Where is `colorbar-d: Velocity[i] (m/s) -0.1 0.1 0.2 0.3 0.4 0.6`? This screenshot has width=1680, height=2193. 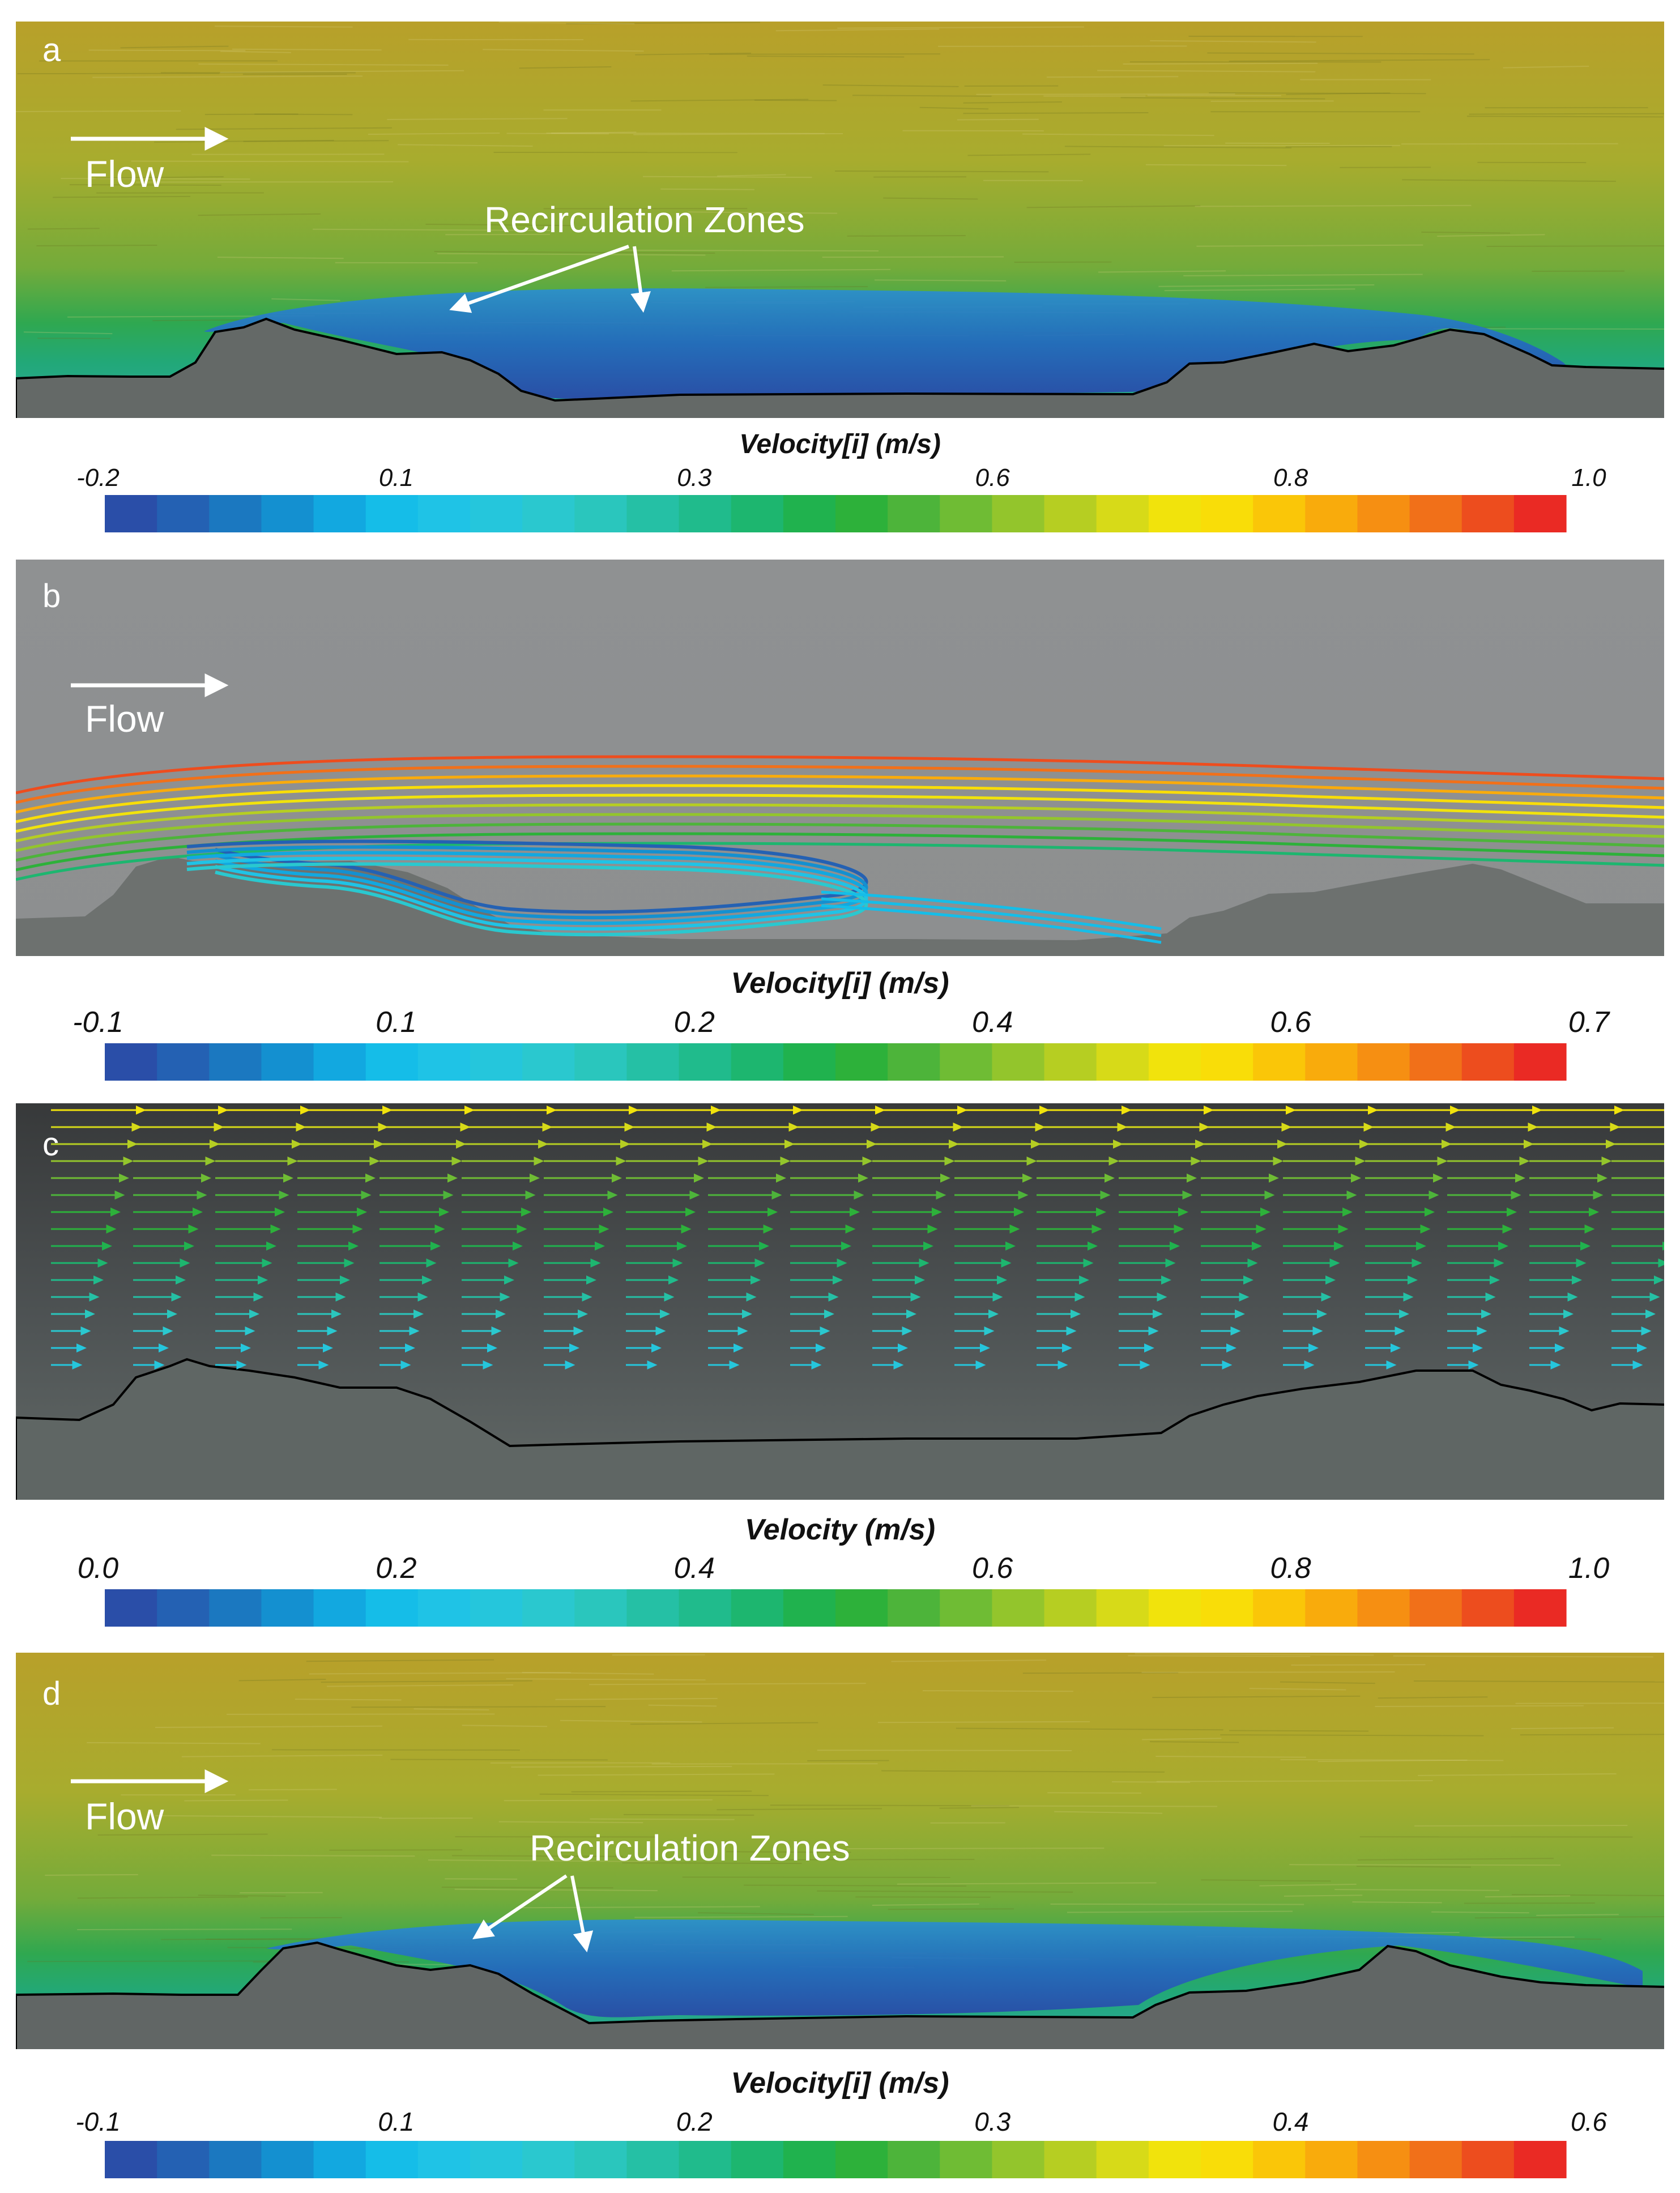
colorbar-d: Velocity[i] (m/s) -0.1 0.1 0.2 0.3 0.4 0.6 is located at coordinates (841, 2122).